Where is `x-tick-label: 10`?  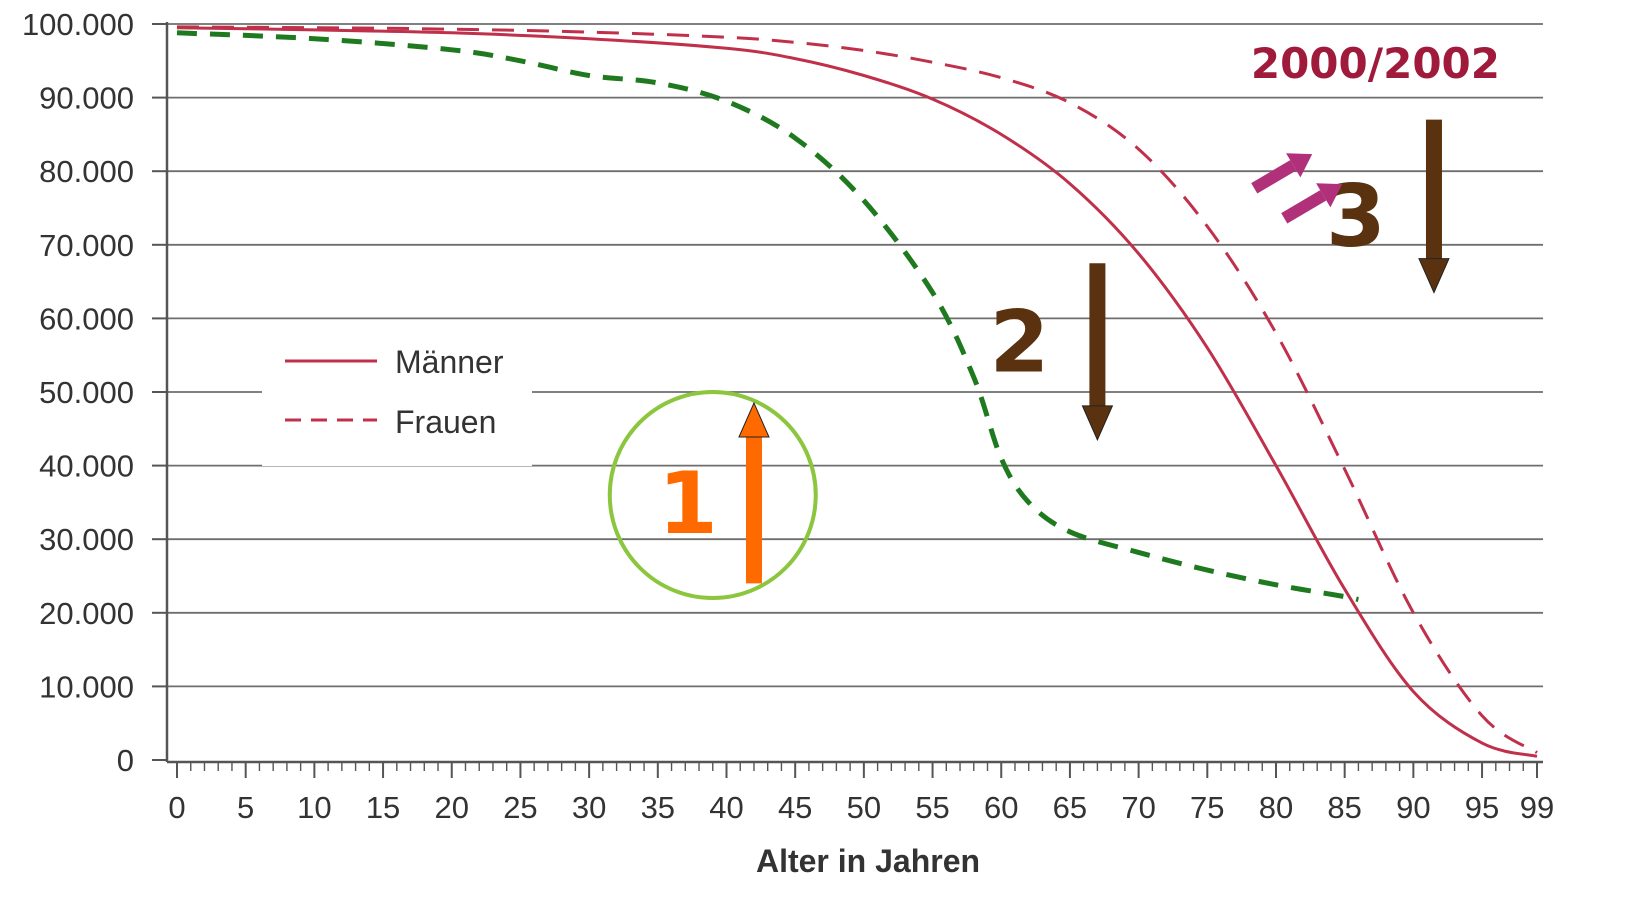 x-tick-label: 10 is located at coordinates (314, 807).